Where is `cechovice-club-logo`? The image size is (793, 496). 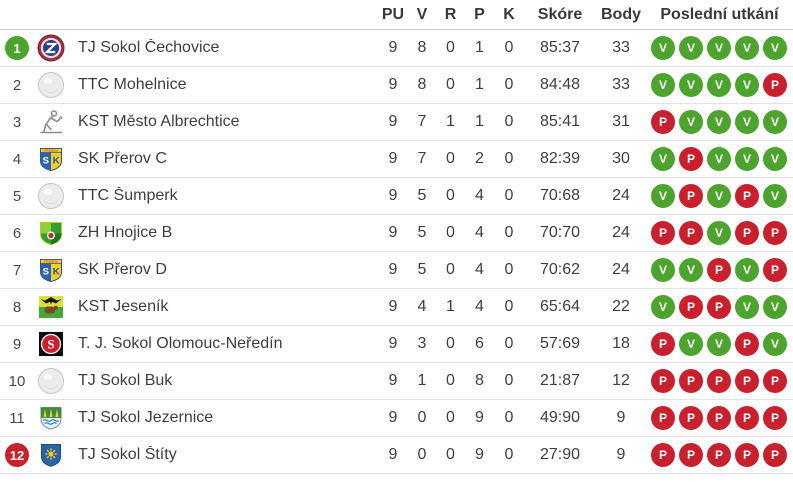 cechovice-club-logo is located at coordinates (56, 48).